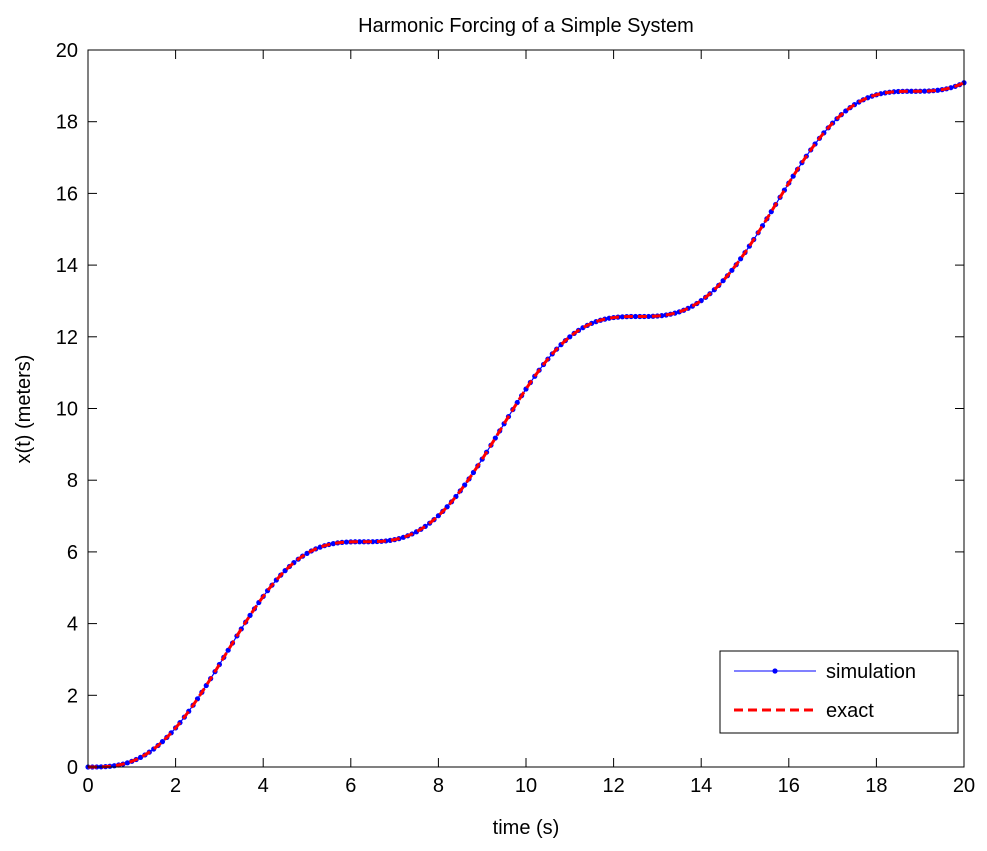  Describe the element at coordinates (72, 696) in the screenshot. I see `y-tick-label: 2` at that location.